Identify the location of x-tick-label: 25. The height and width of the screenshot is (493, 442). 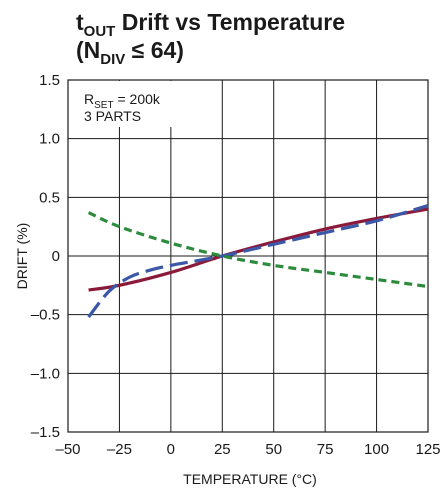
(222, 449).